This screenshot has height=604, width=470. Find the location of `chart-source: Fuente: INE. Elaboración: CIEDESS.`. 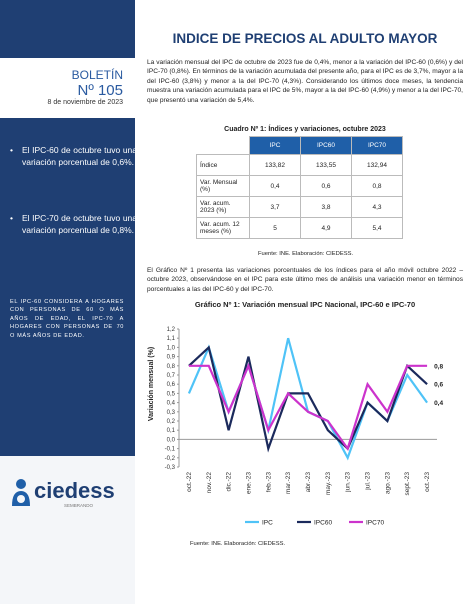

chart-source: Fuente: INE. Elaboración: CIEDESS. is located at coordinates (238, 544).